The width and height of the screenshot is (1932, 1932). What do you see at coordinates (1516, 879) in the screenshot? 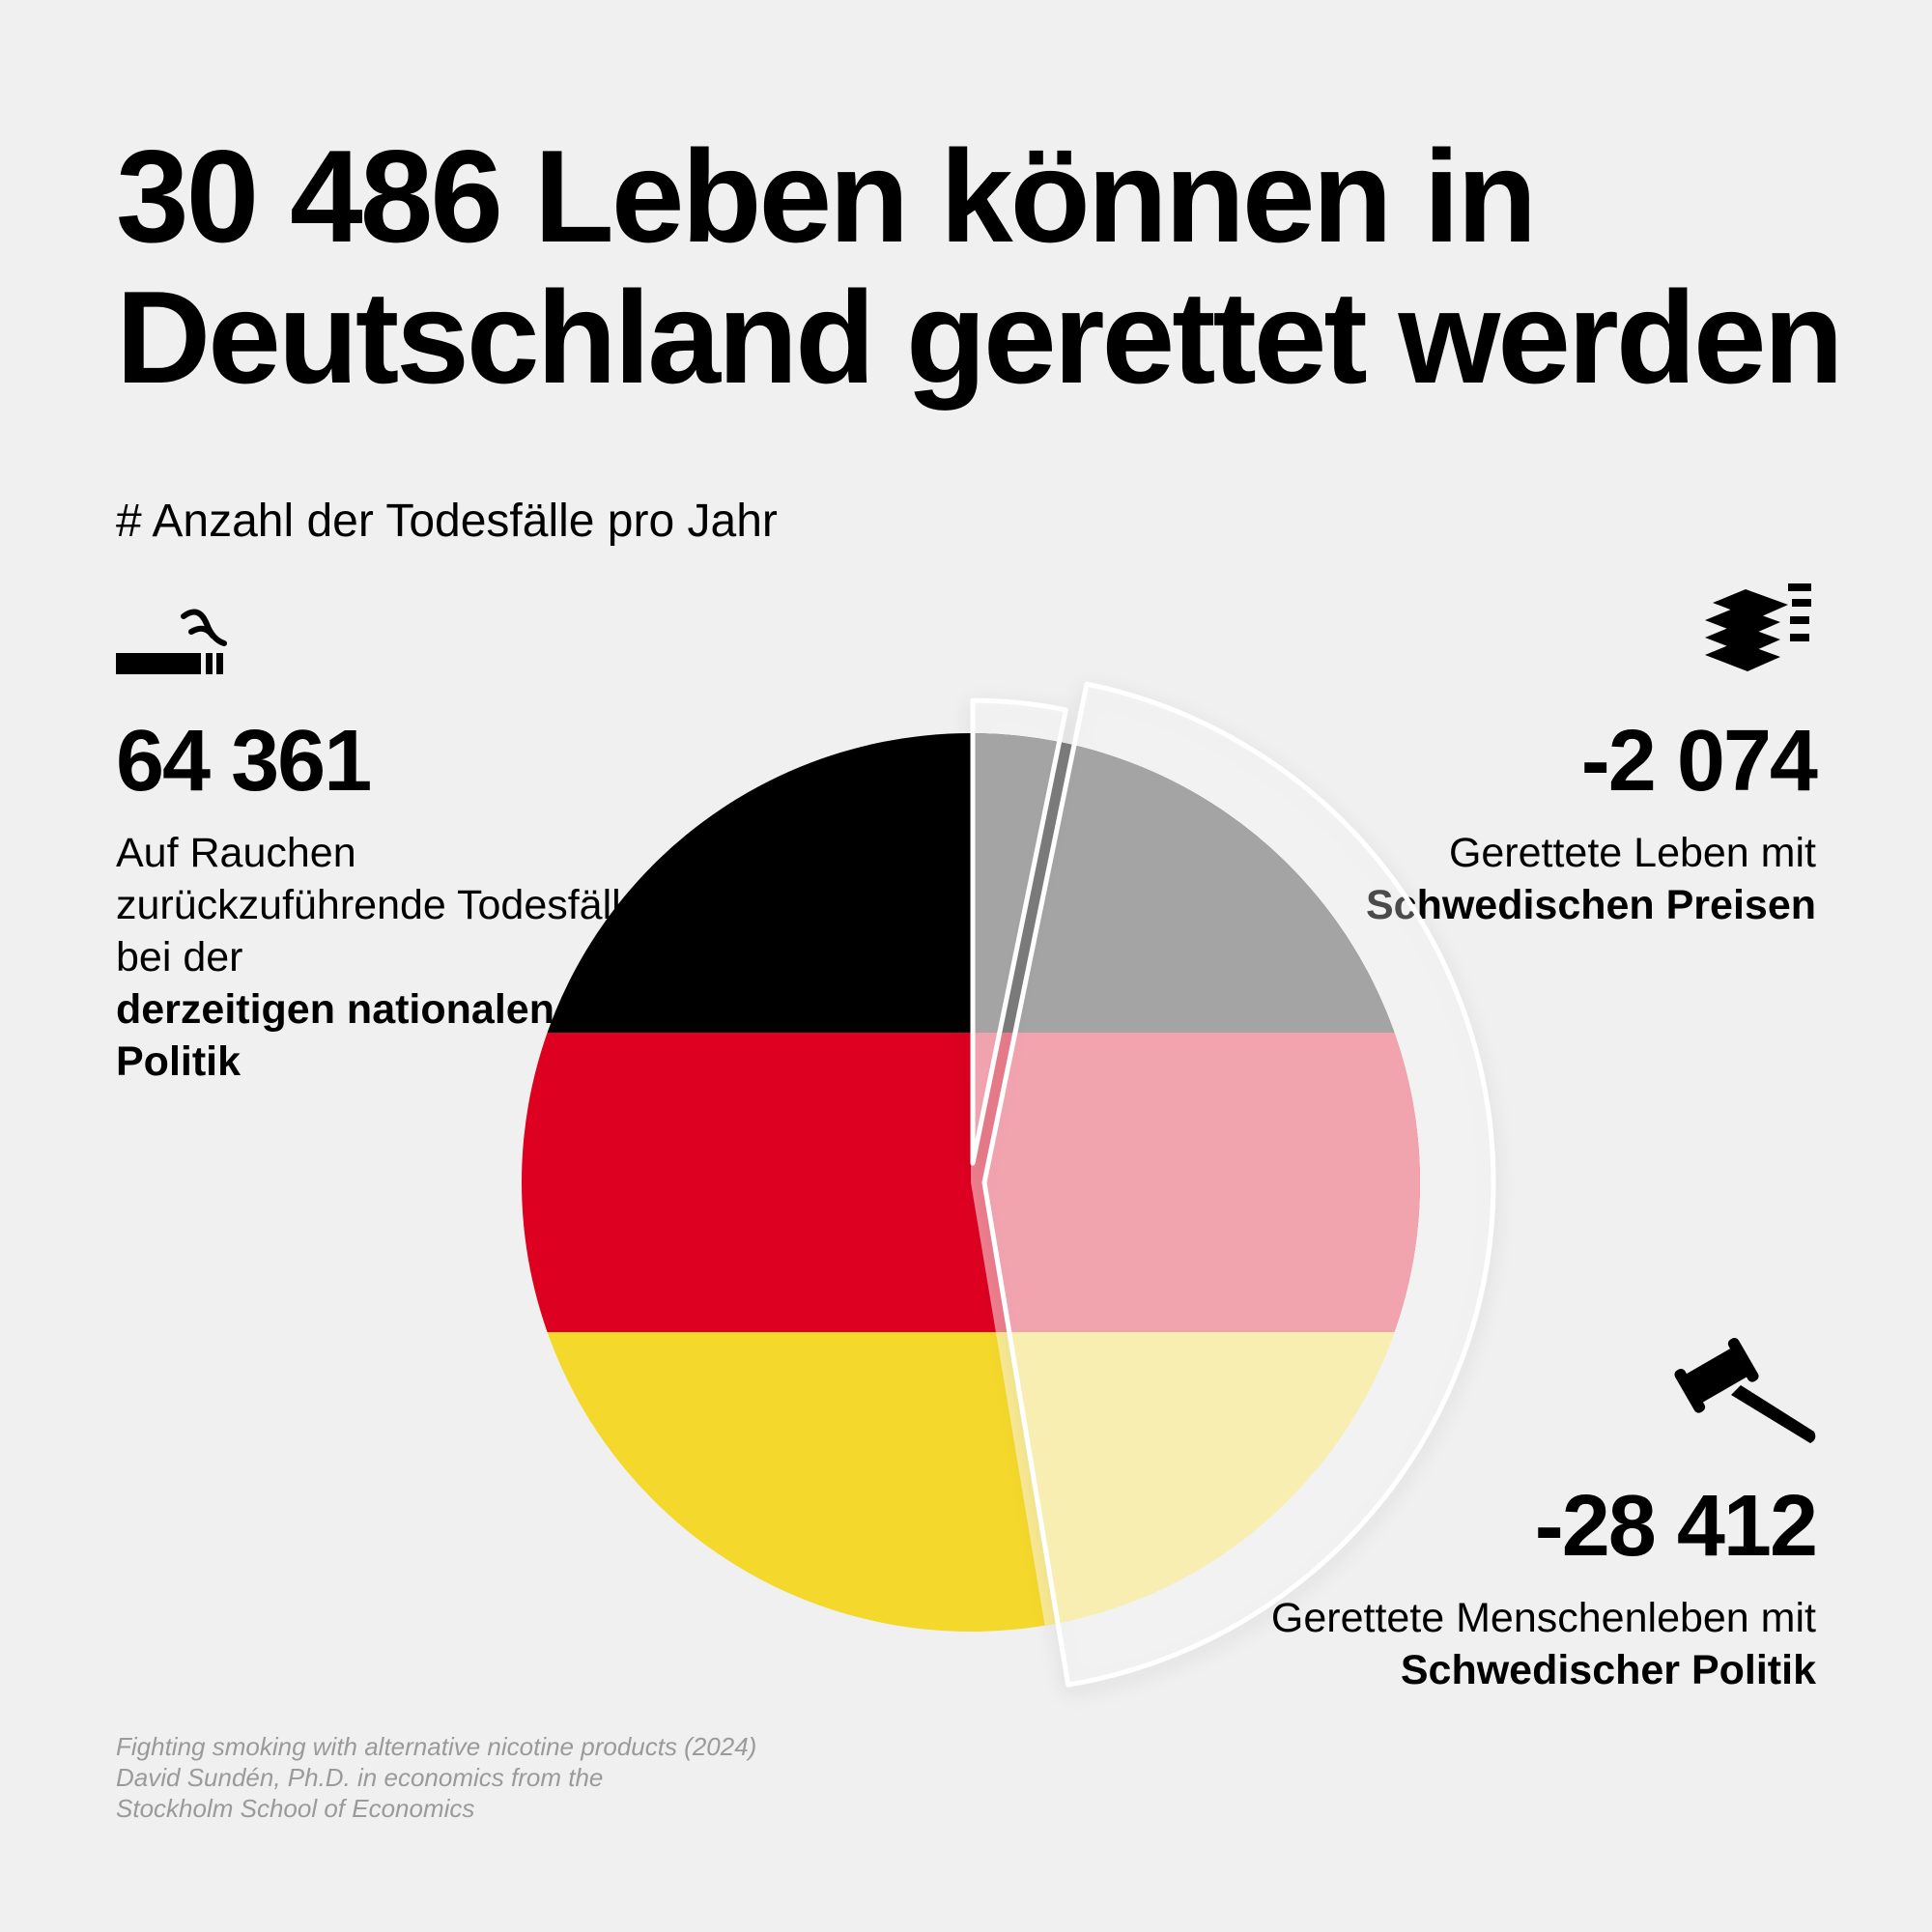
I see `swedish-prices-description: Gerettete Leben mit Schwedischen Preisen` at bounding box center [1516, 879].